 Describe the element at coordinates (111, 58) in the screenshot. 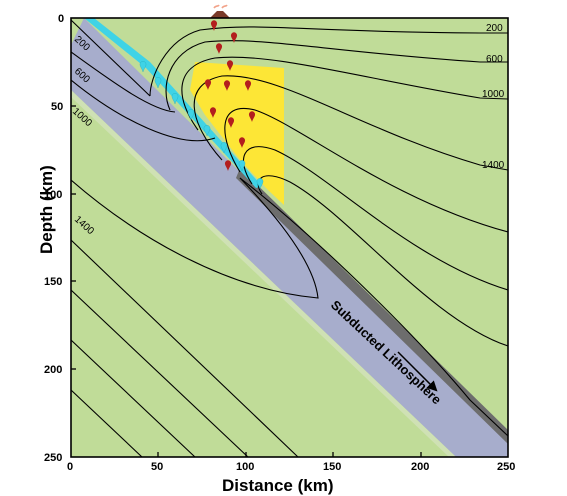

I see `isotherm-200-slab` at that location.